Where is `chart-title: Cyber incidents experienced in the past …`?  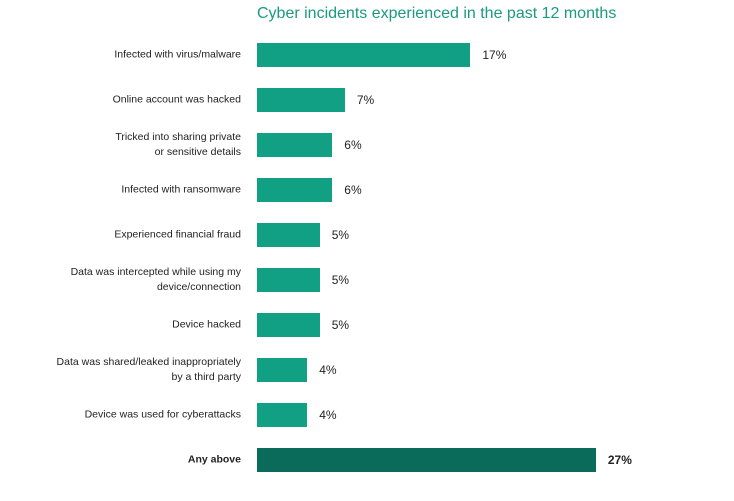
chart-title: Cyber incidents experienced in the past … is located at coordinates (437, 13).